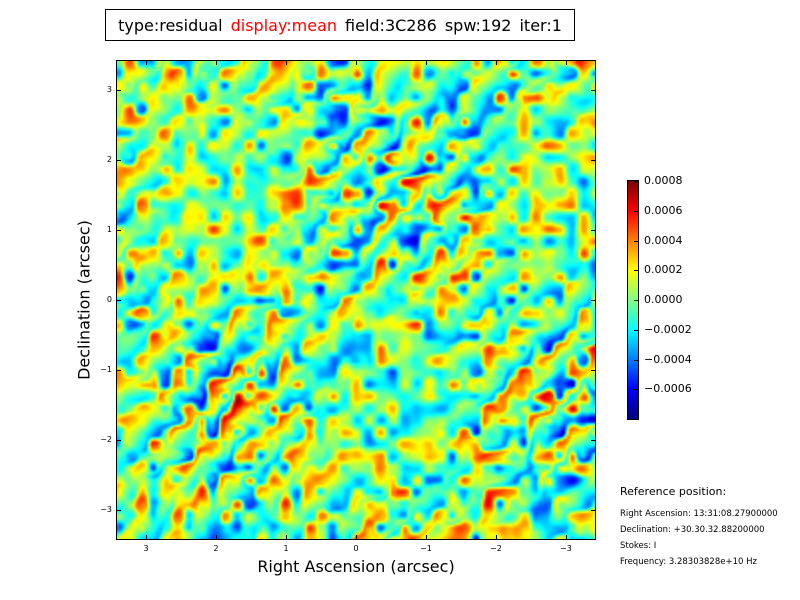 The width and height of the screenshot is (800, 600). I want to click on display-label: display:mean, so click(284, 25).